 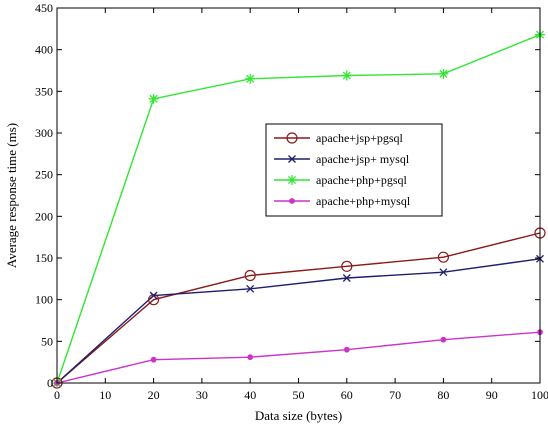 I want to click on x-tick-label: 10, so click(x=105, y=395).